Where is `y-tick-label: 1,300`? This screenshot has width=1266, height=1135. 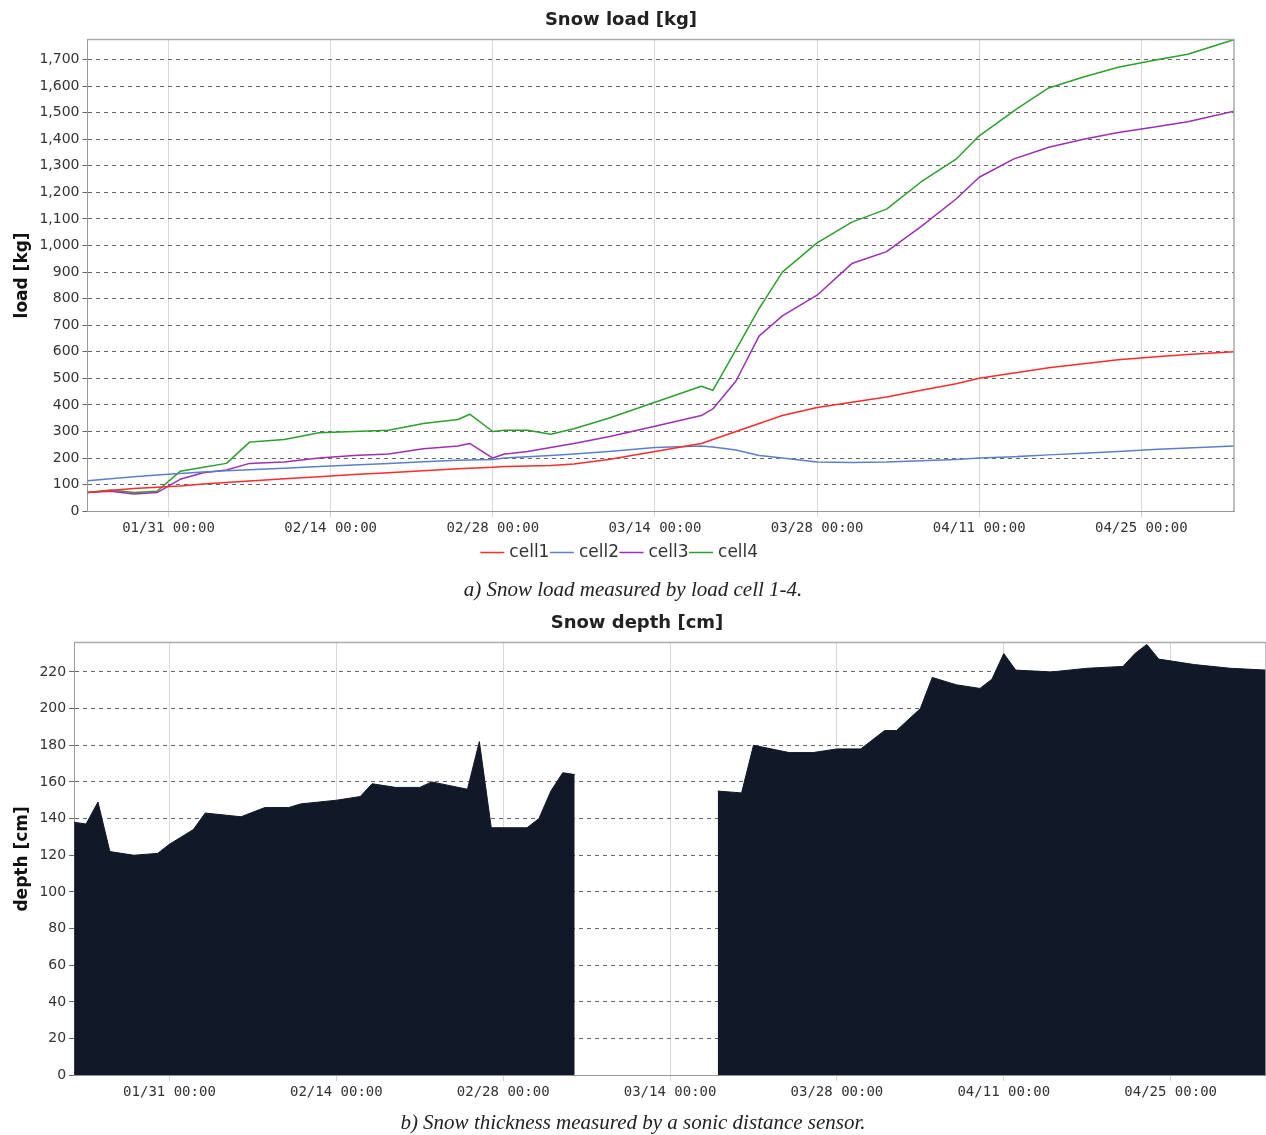 y-tick-label: 1,300 is located at coordinates (59, 164).